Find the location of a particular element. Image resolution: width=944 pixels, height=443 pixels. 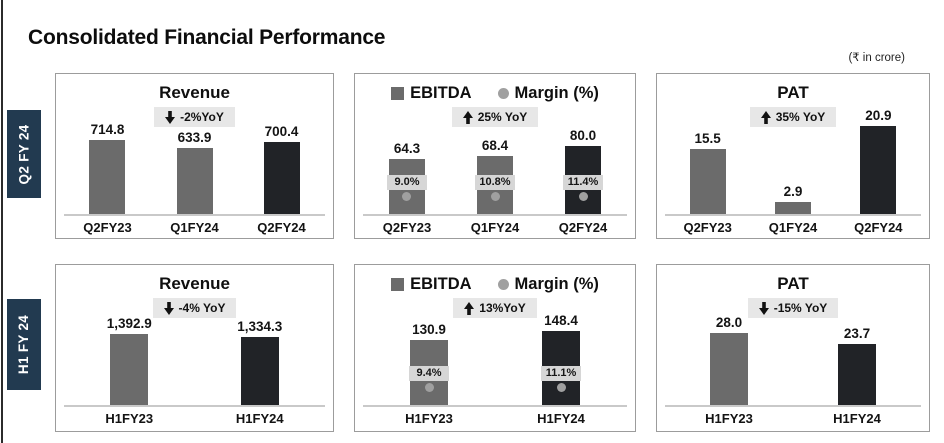

bar-plot: 28.0 23.7 is located at coordinates (793, 361).